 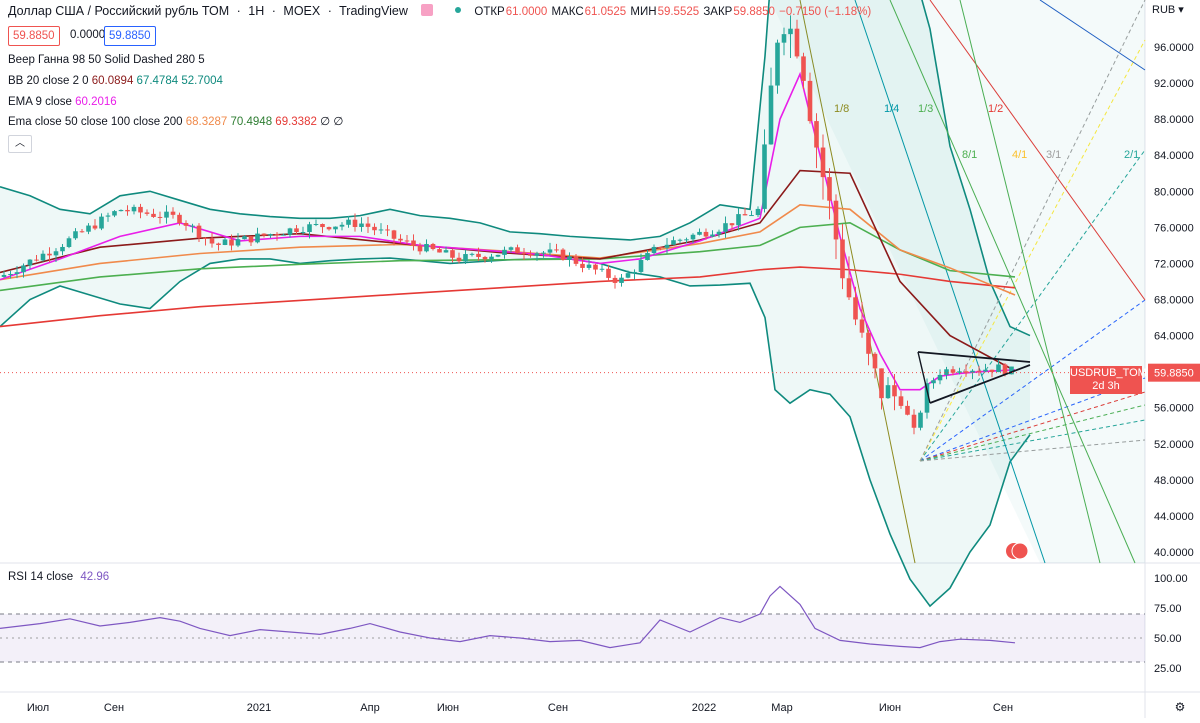 I want to click on bb-basis-value: 60.0894, so click(x=112, y=81).